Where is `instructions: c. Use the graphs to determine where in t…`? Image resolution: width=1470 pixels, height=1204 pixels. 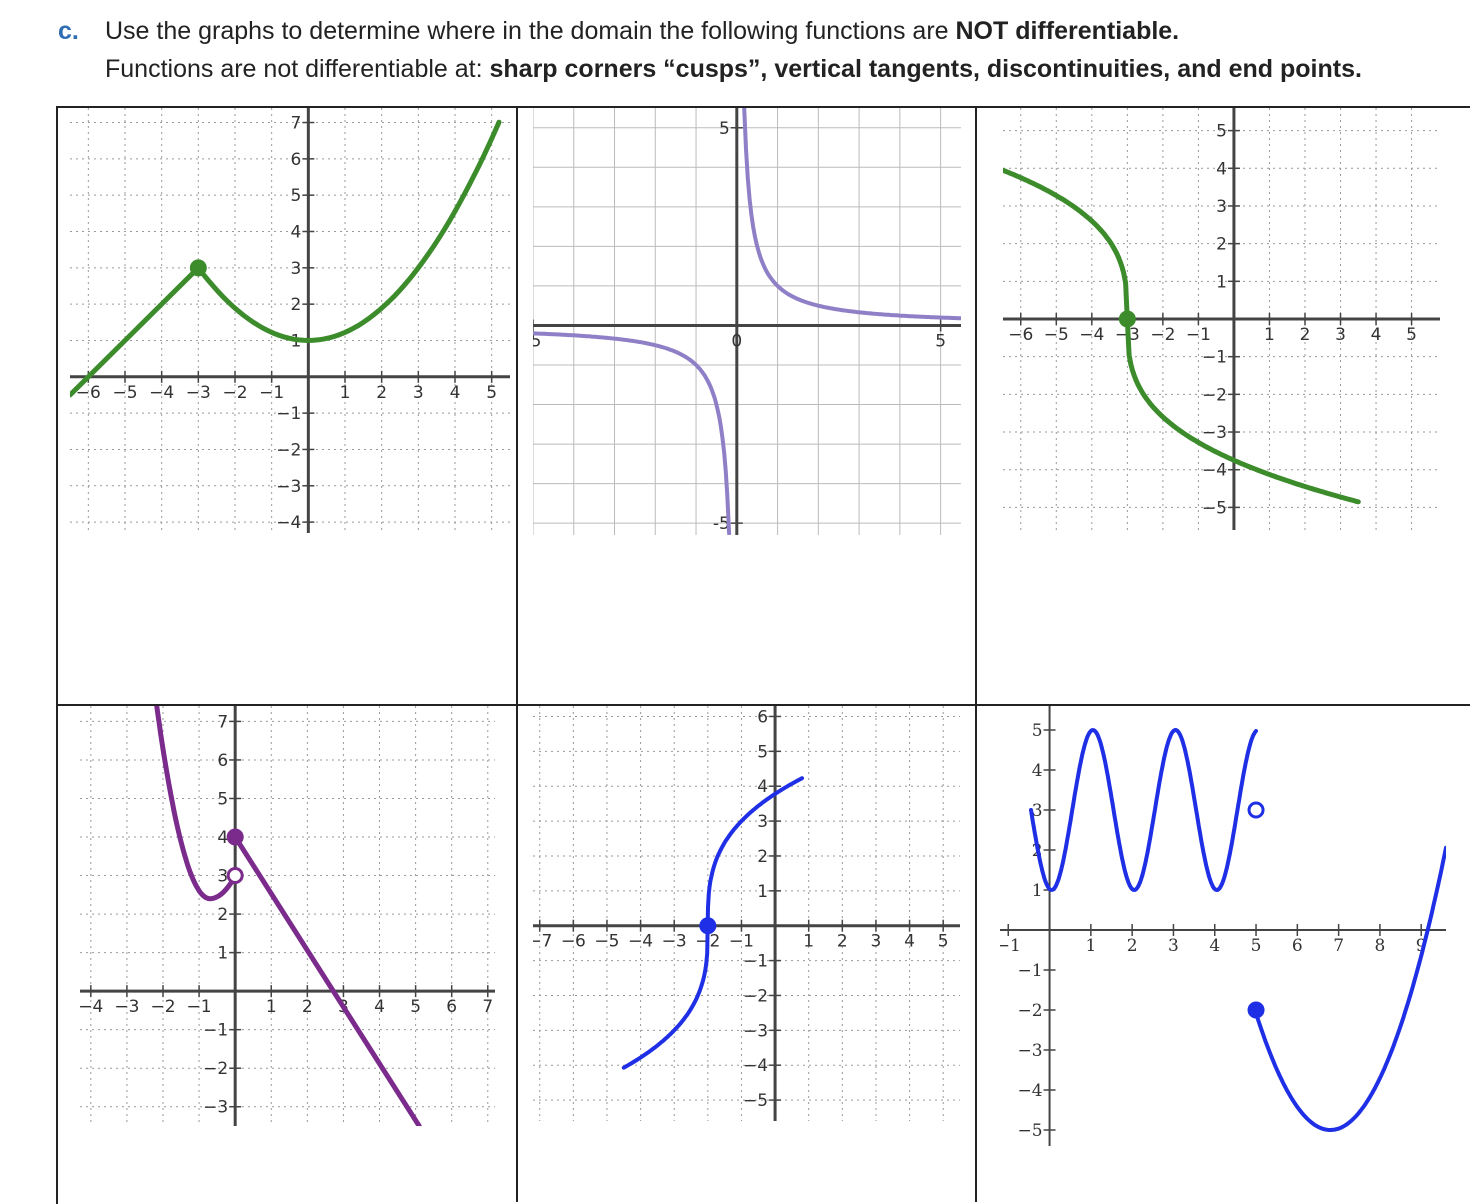 instructions: c. Use the graphs to determine where in t… is located at coordinates (710, 50).